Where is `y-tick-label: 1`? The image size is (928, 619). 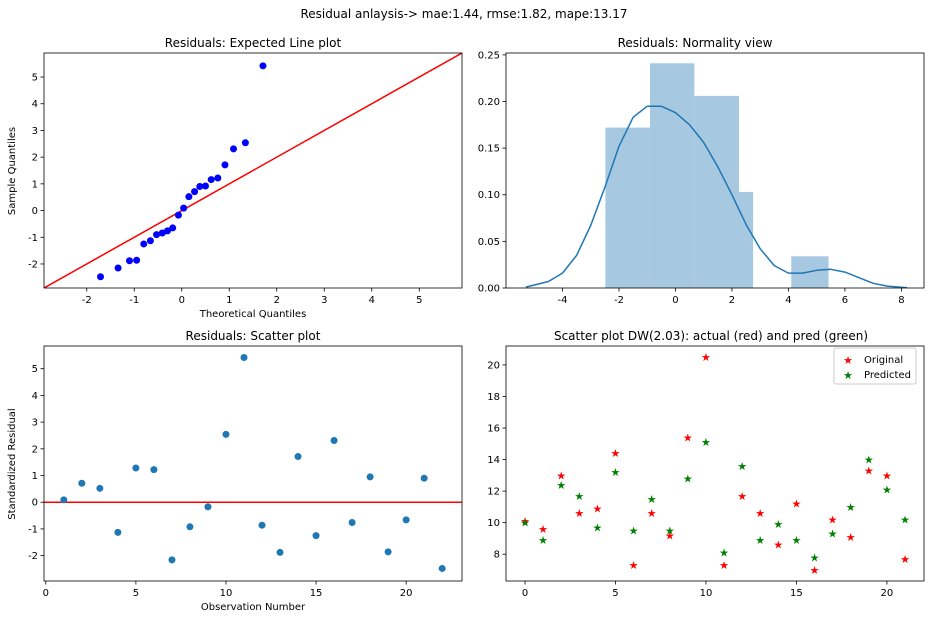 y-tick-label: 1 is located at coordinates (35, 476).